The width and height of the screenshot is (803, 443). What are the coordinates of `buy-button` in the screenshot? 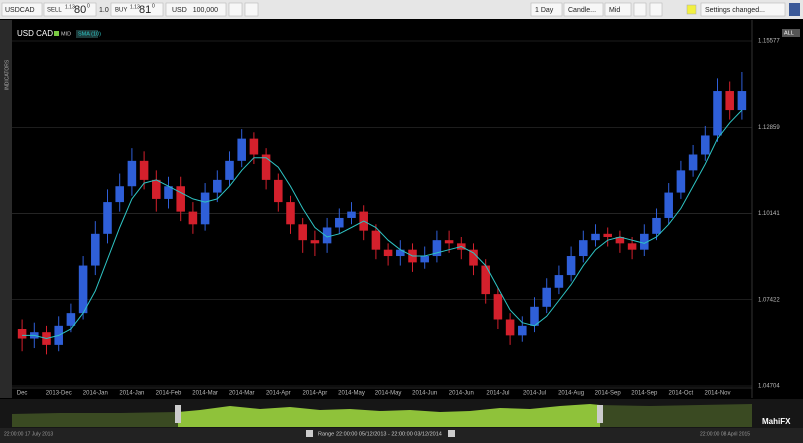 It's located at (137, 9).